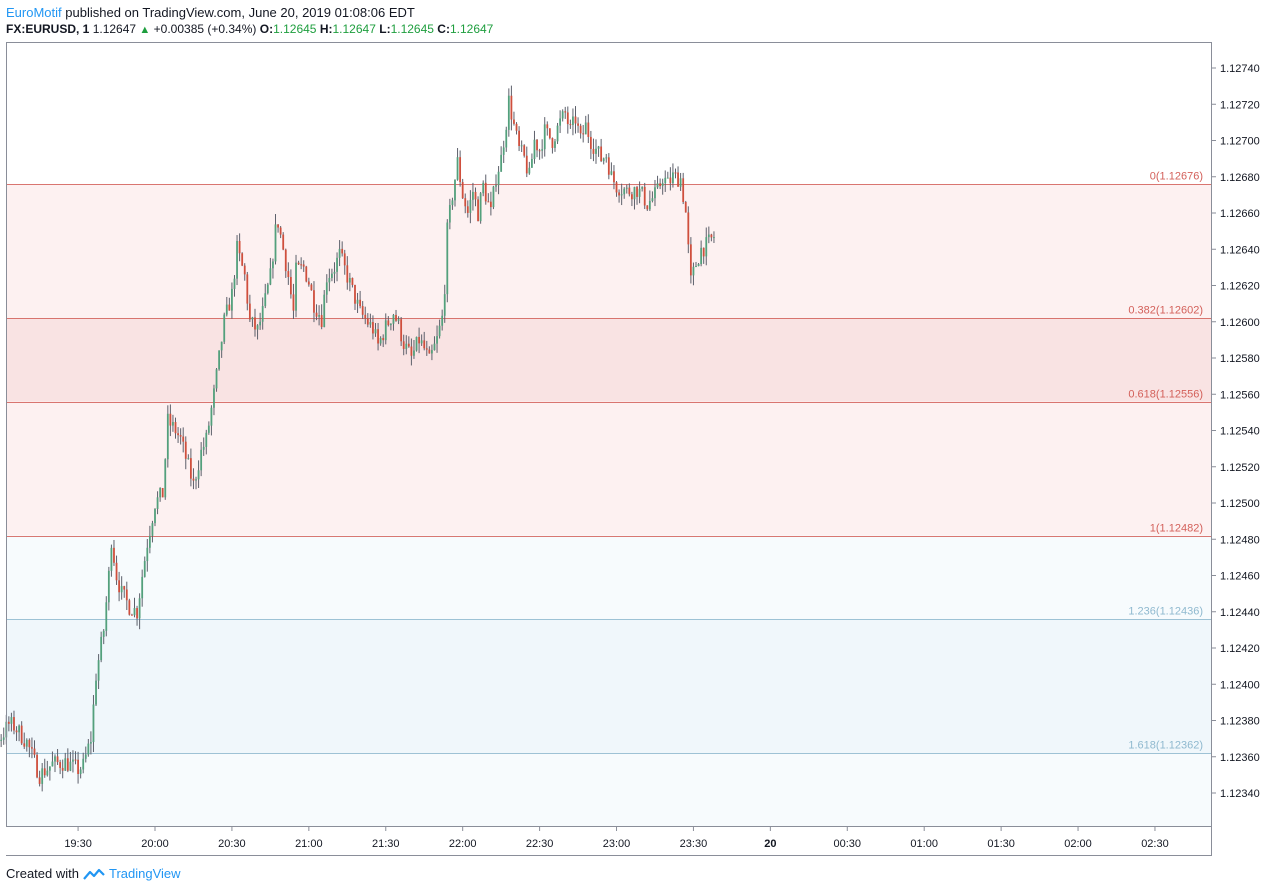  Describe the element at coordinates (463, 844) in the screenshot. I see `x-tick-label: 22:00` at that location.